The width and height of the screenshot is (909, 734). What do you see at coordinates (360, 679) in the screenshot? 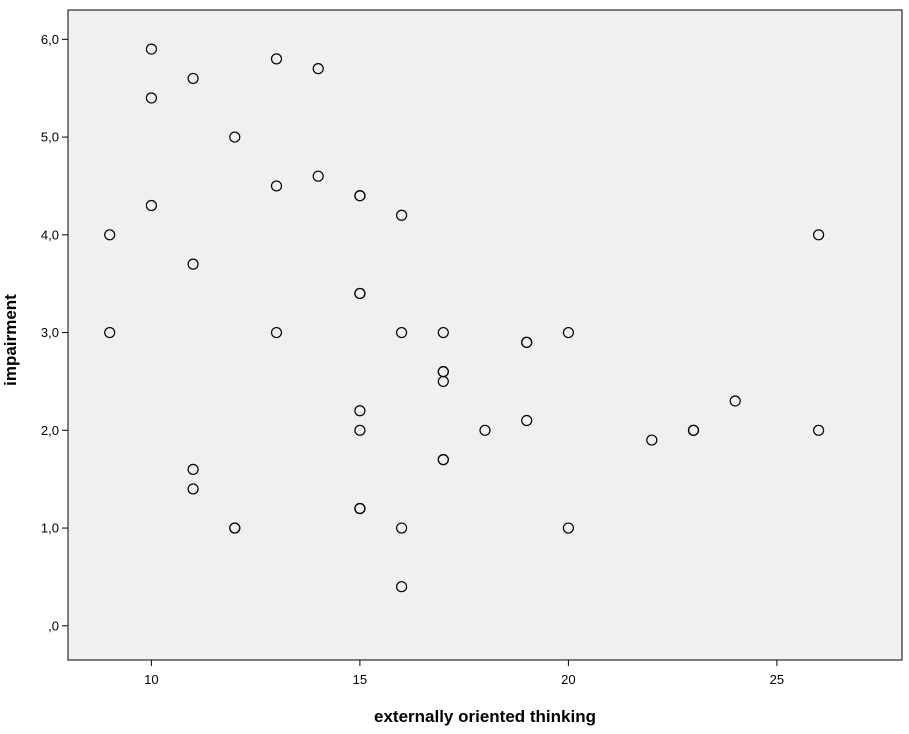
I see `x-tick-label: 15` at bounding box center [360, 679].